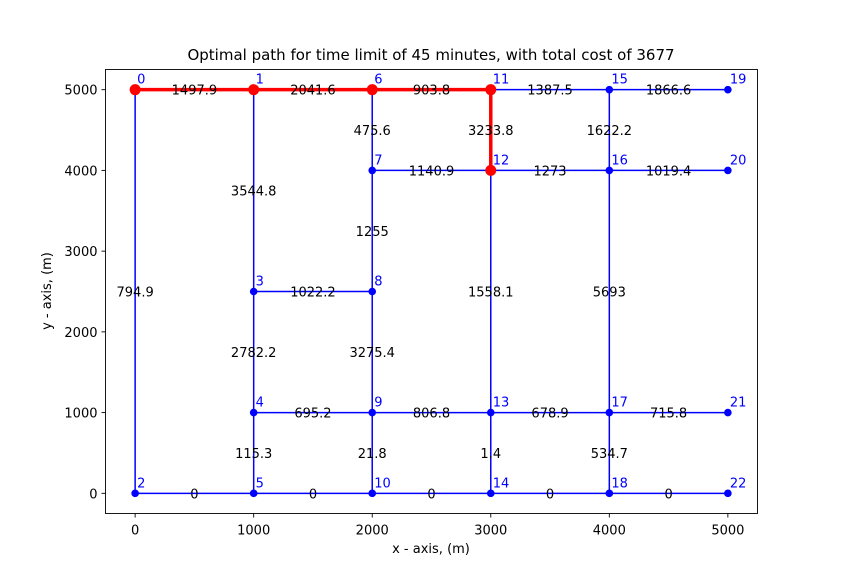 The image size is (842, 577). I want to click on node-id-label-19: 19, so click(738, 80).